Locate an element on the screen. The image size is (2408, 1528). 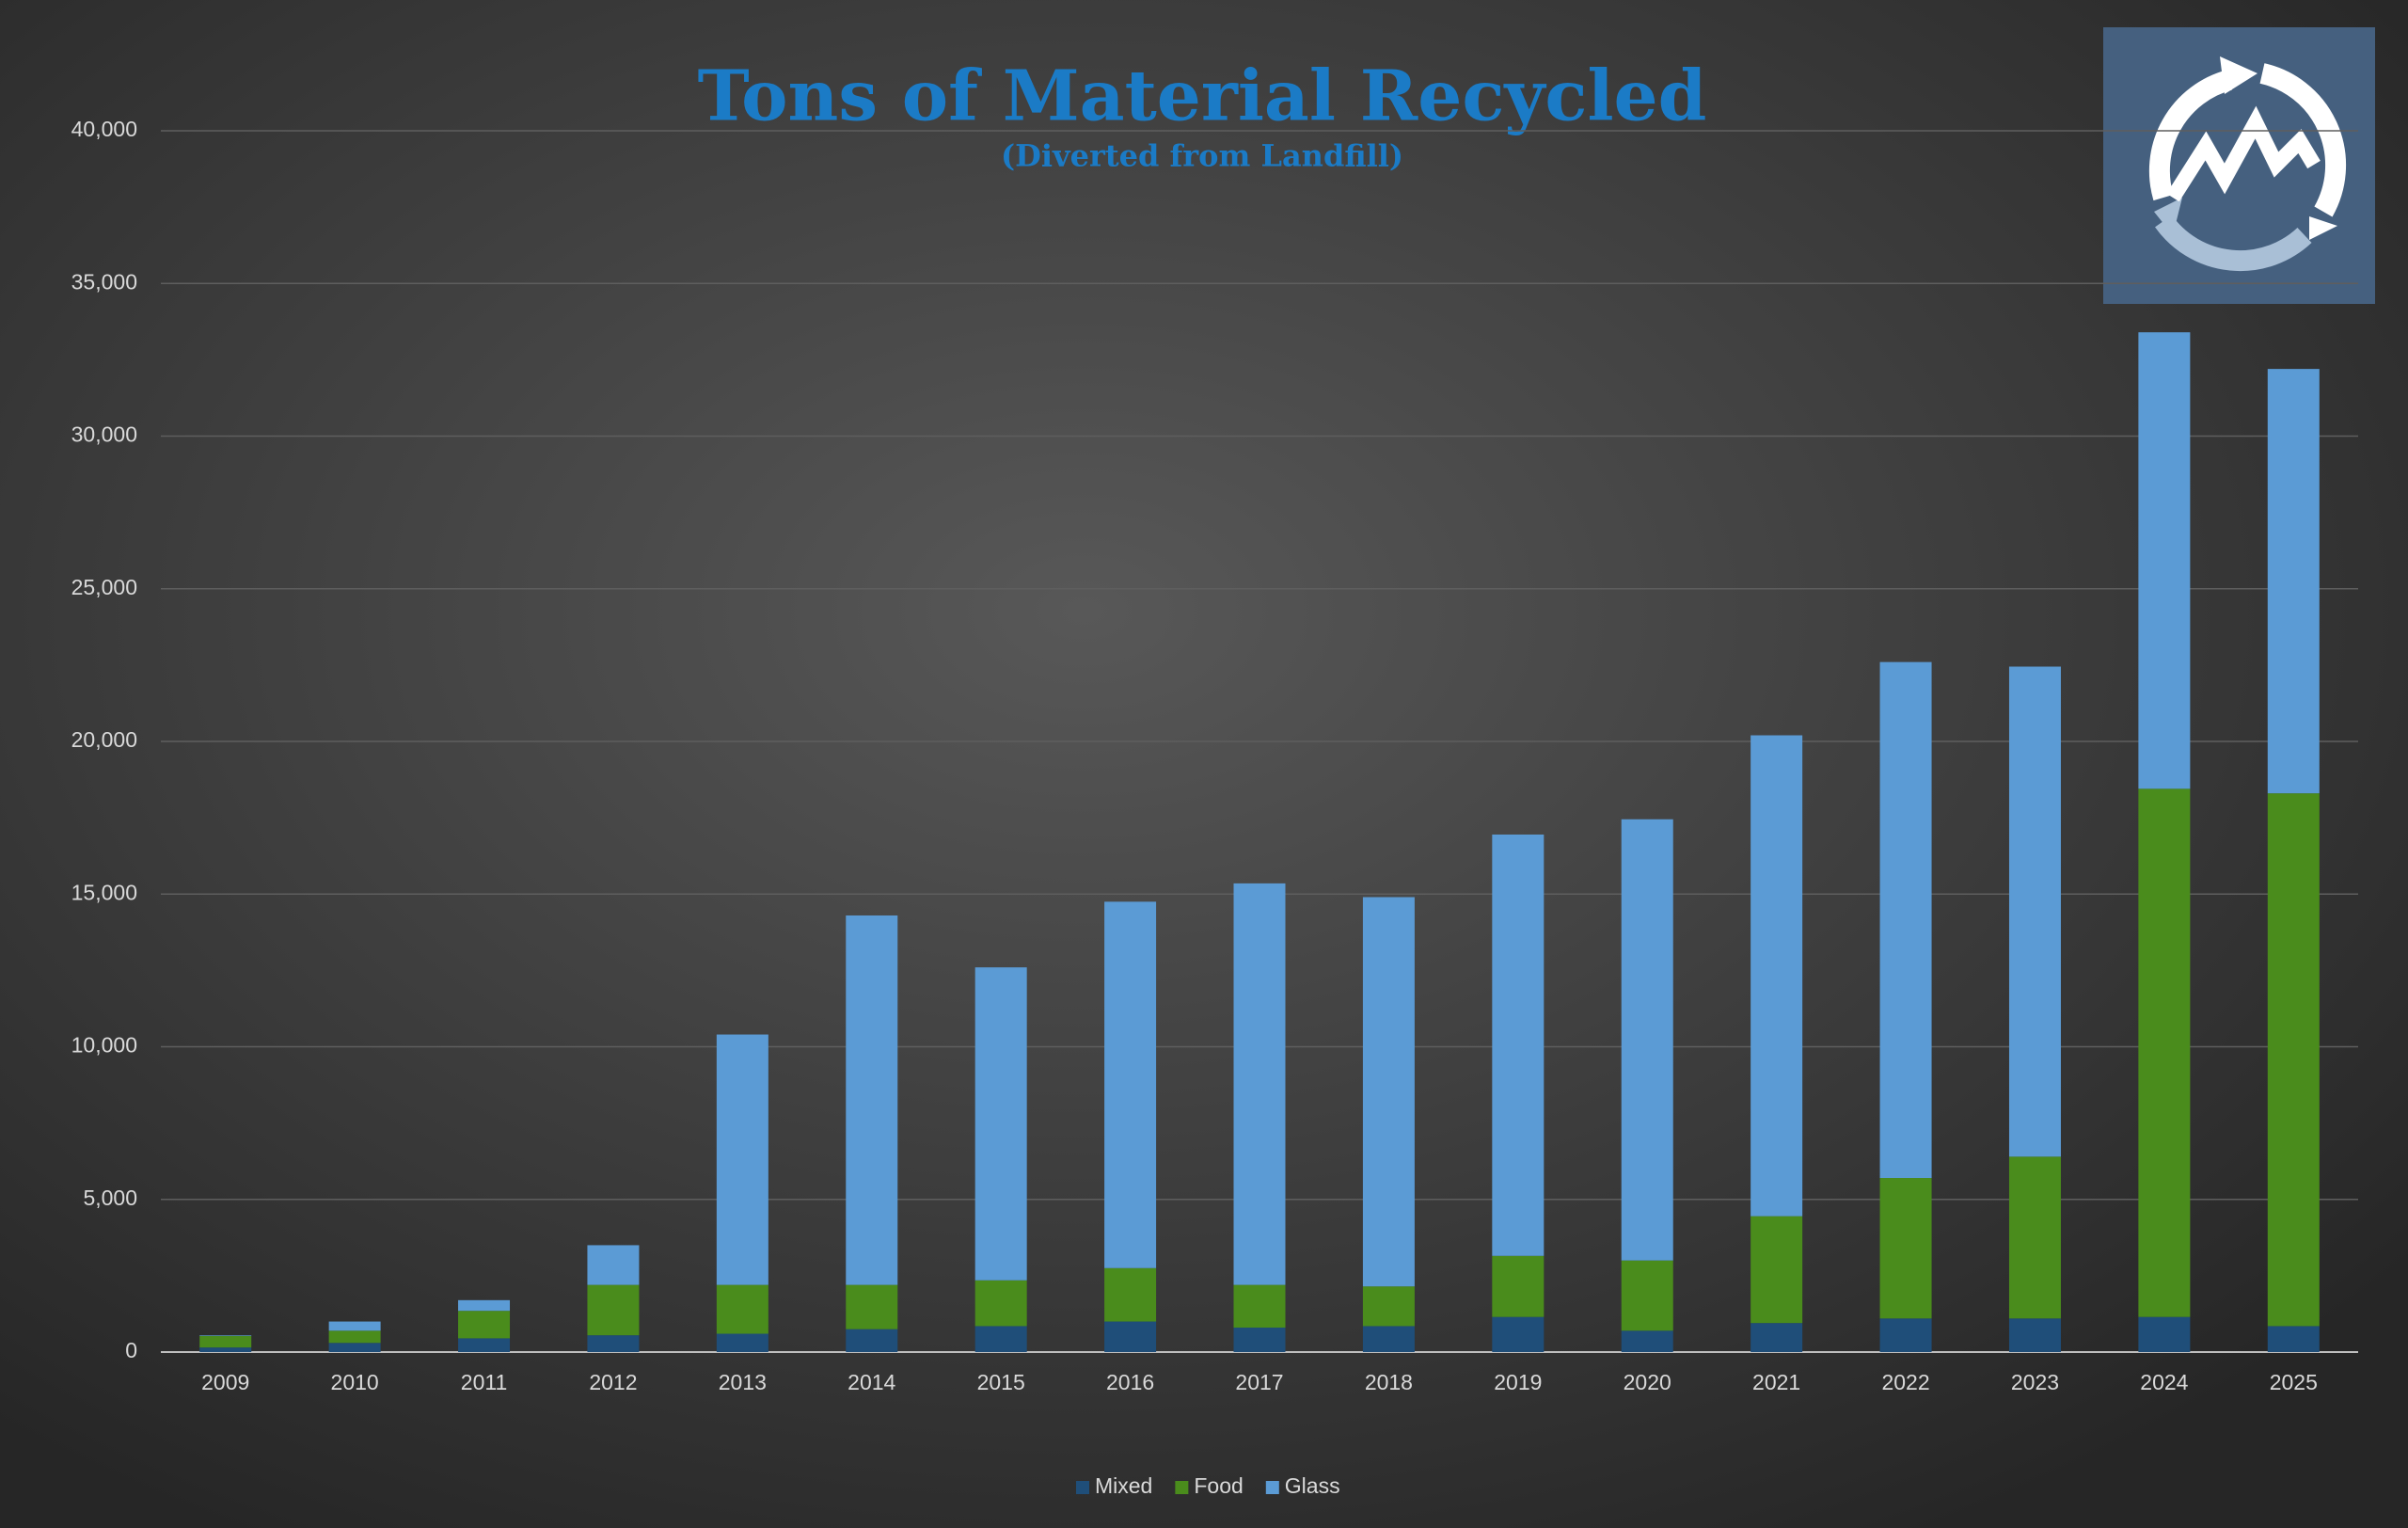
x-tick-label: 2023 is located at coordinates (2035, 1382).